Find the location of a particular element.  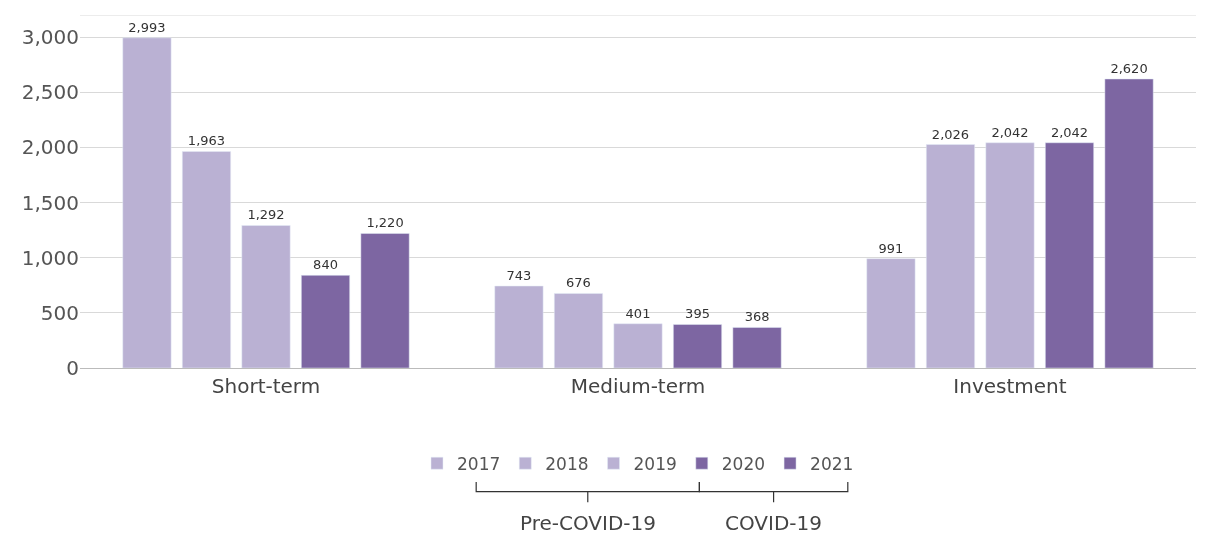

data-label: 1,292 is located at coordinates (266, 215).